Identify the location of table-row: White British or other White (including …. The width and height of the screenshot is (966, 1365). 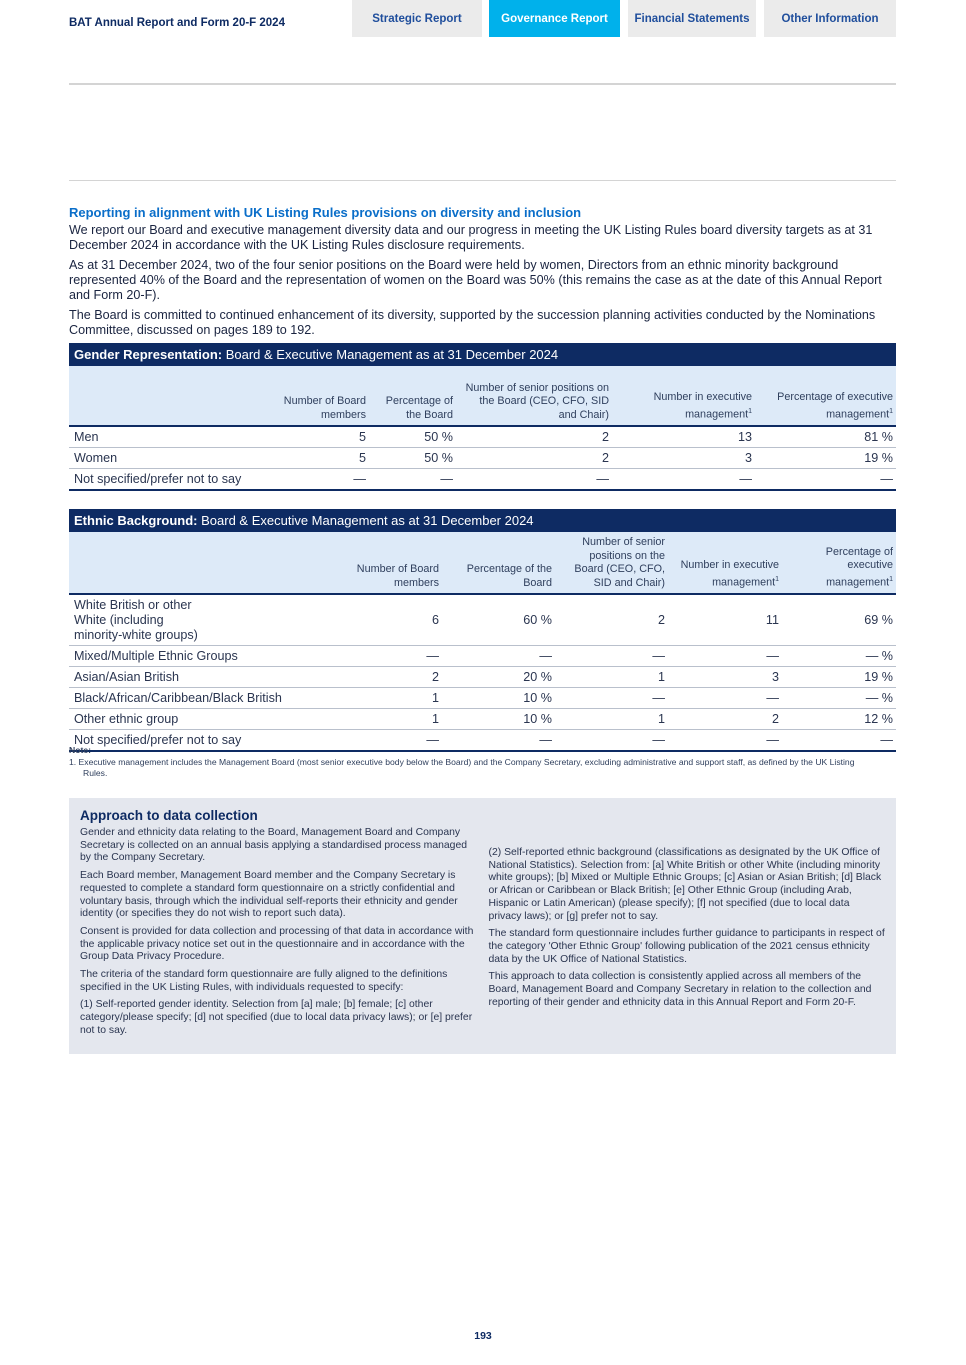
(482, 620).